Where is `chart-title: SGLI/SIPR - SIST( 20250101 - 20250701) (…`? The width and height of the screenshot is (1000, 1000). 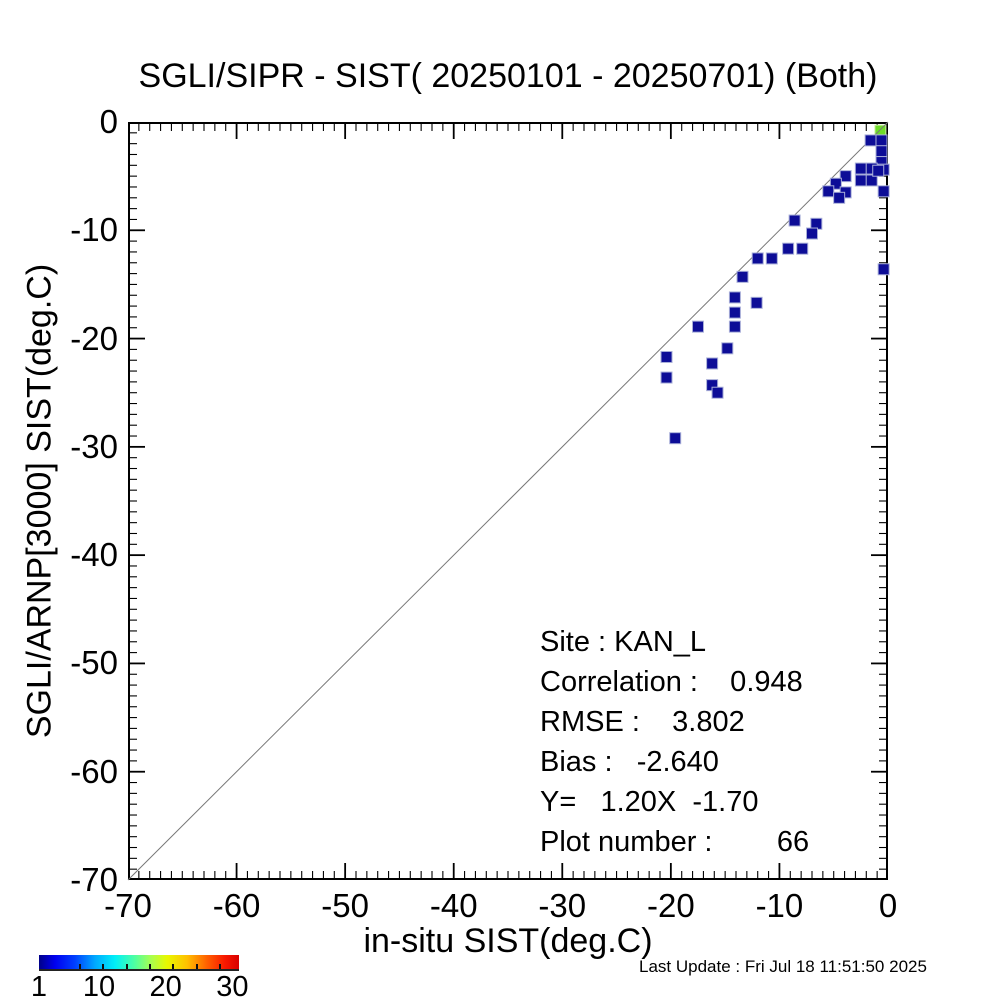
chart-title: SGLI/SIPR - SIST( 20250101 - 20250701) (… is located at coordinates (508, 76).